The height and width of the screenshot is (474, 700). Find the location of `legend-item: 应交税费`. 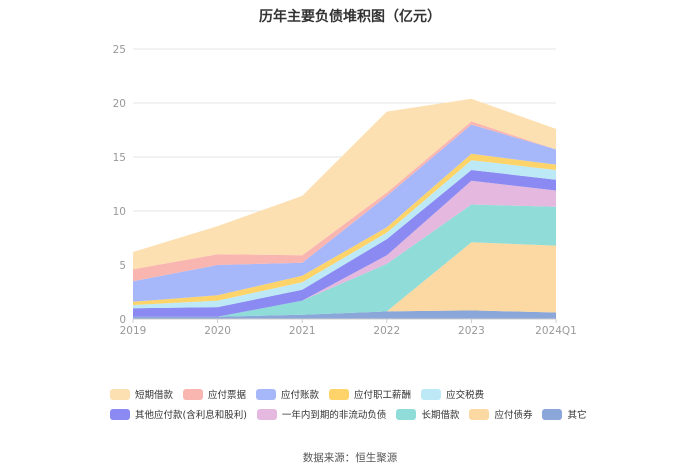

legend-item: 应交税费 is located at coordinates (452, 394).